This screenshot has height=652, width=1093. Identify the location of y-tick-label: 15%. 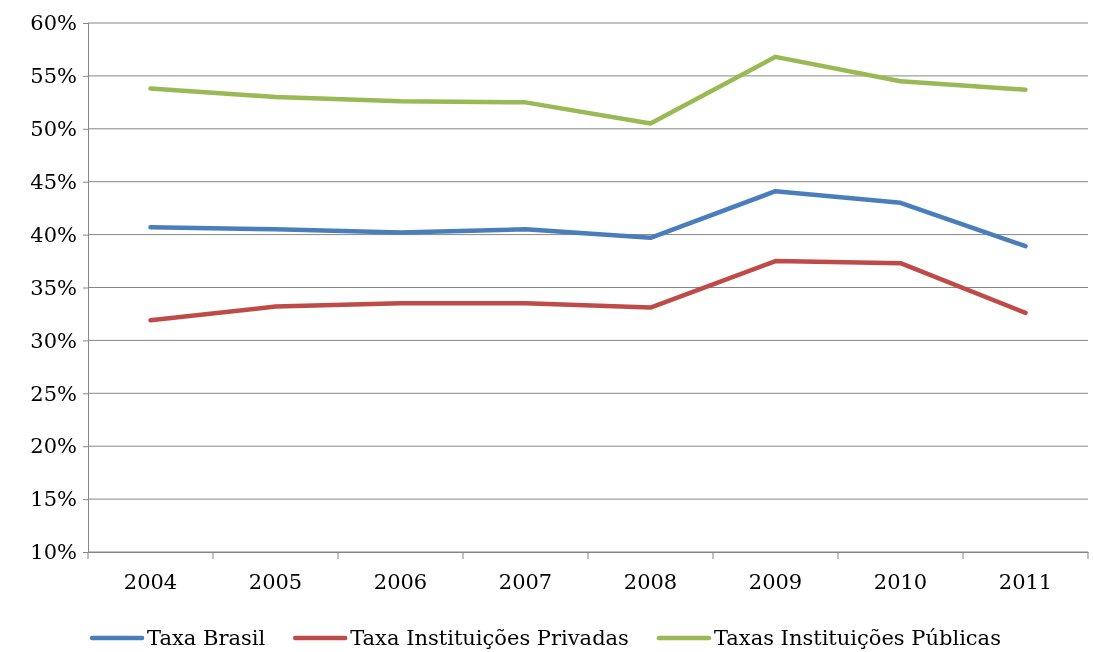
(53, 499).